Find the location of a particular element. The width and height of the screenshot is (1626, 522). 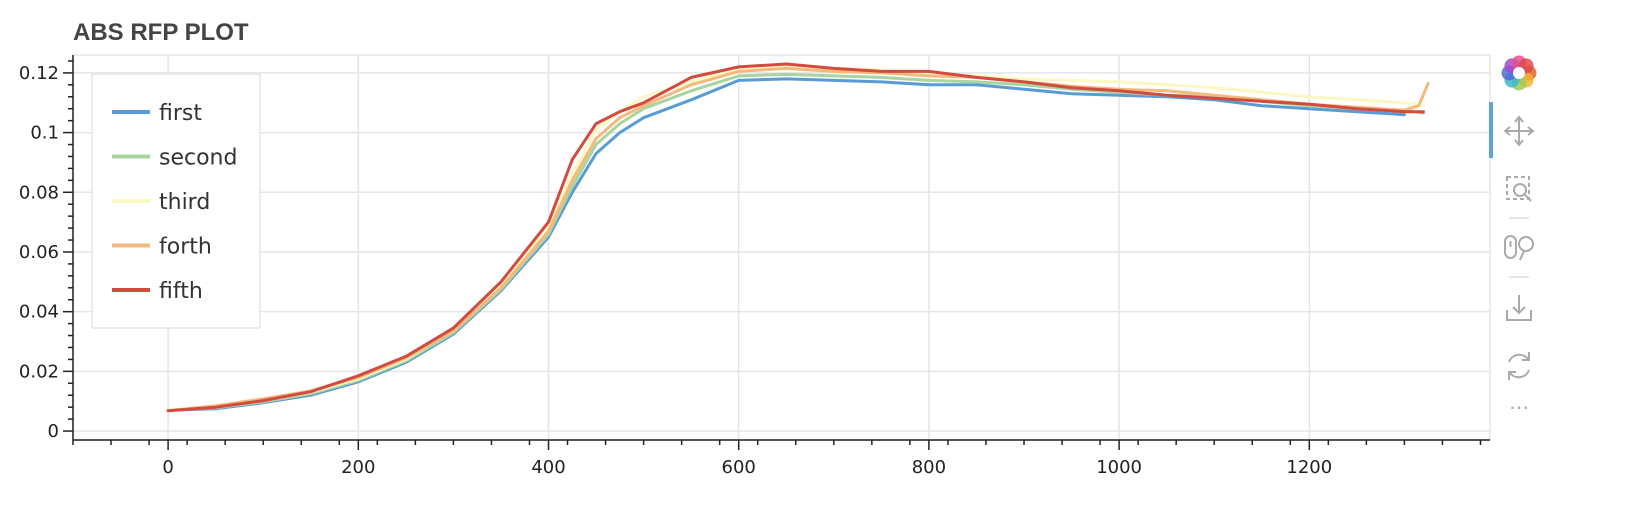

legend: first second third forth fifth is located at coordinates (176, 201).